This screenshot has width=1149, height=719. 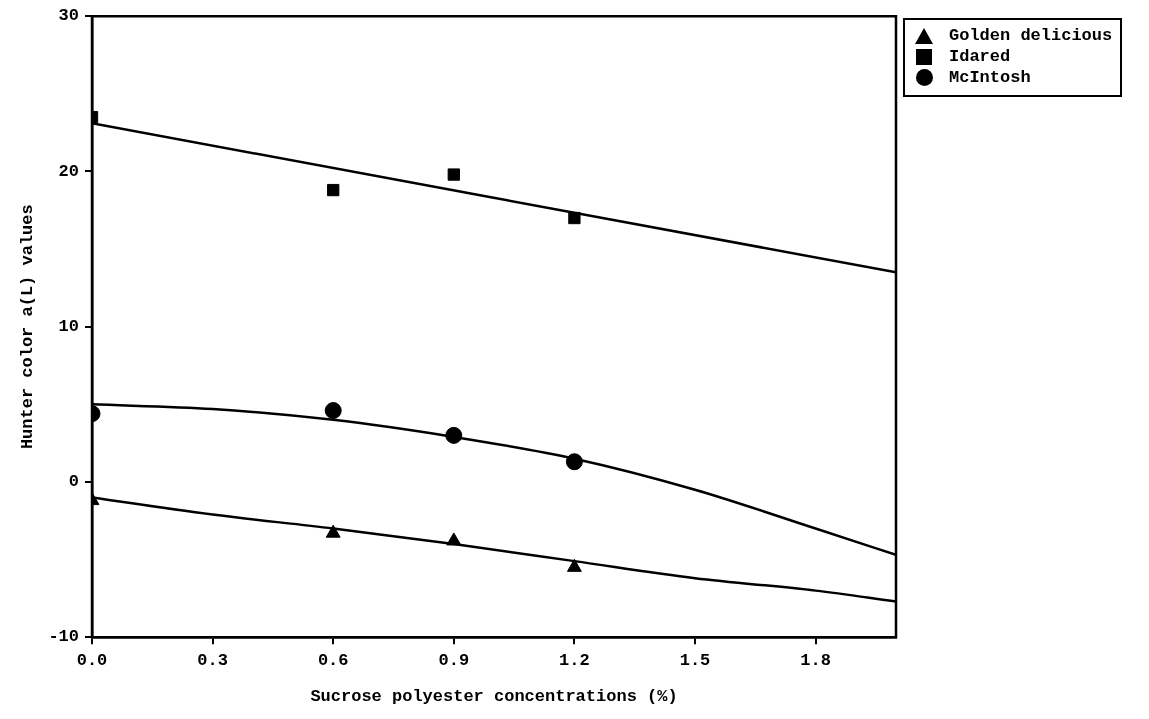 I want to click on x-tick-label: 1.5, so click(x=695, y=660).